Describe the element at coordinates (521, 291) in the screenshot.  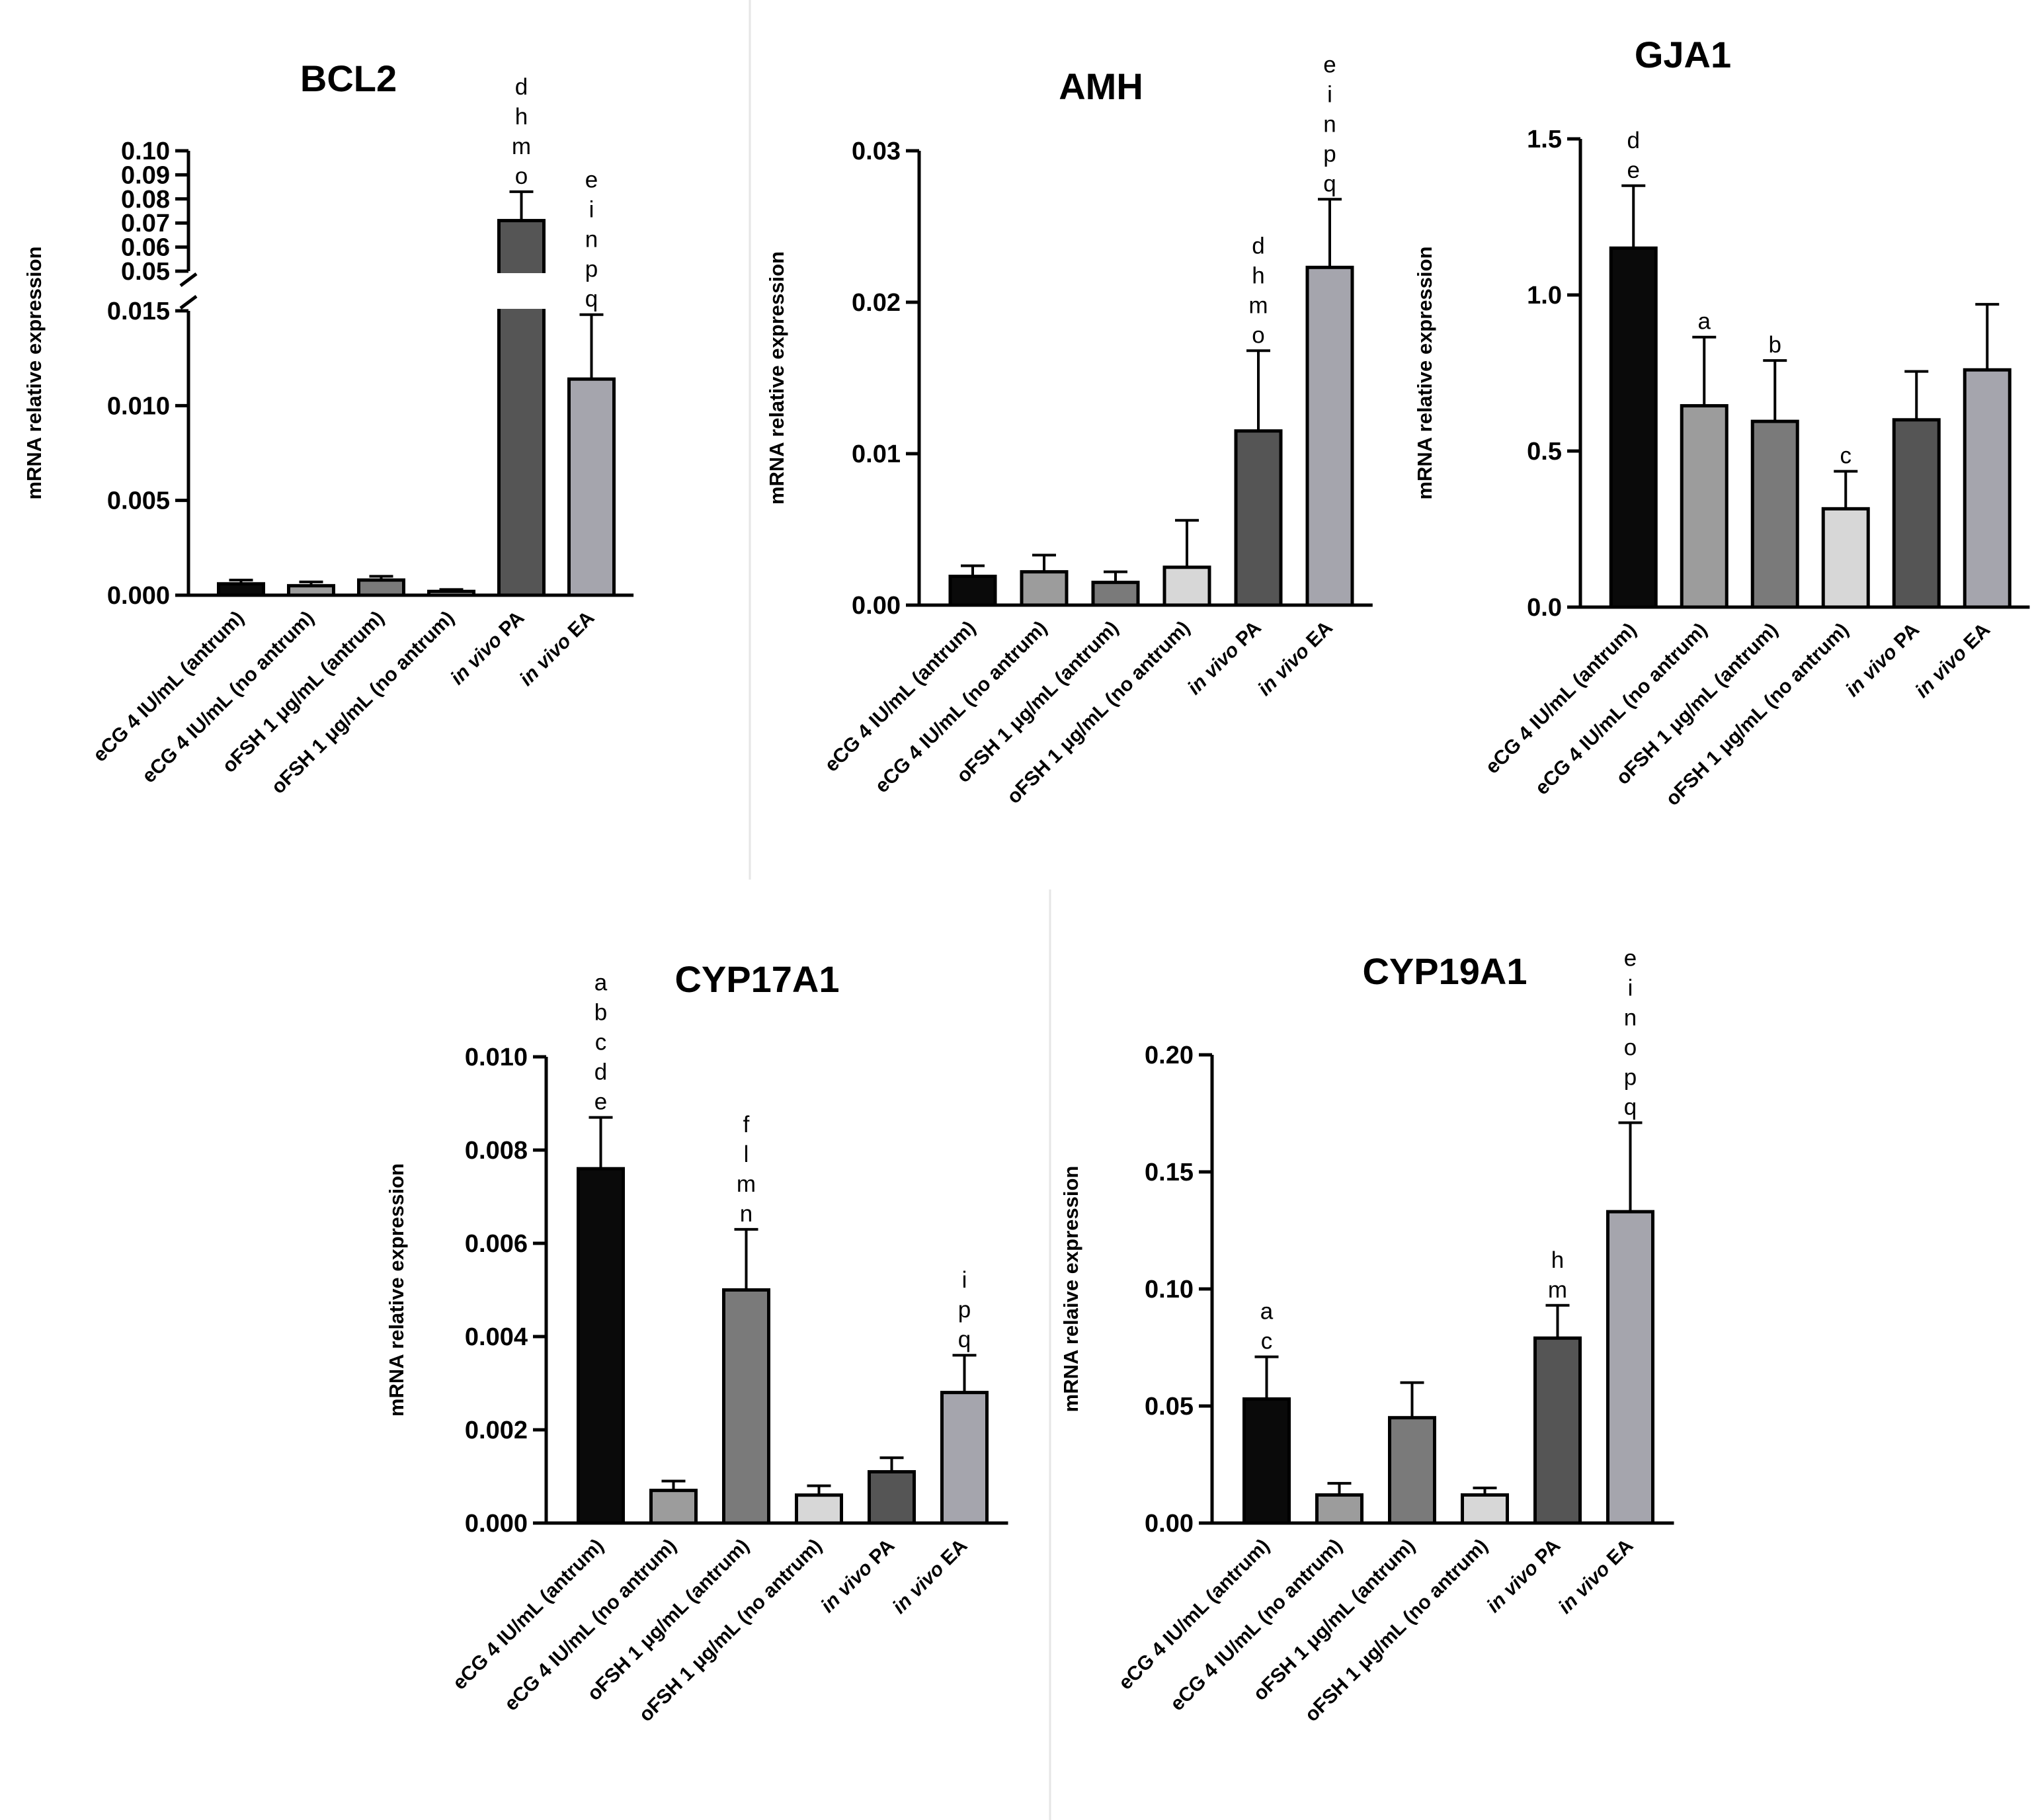
I see `bar-break-gap` at that location.